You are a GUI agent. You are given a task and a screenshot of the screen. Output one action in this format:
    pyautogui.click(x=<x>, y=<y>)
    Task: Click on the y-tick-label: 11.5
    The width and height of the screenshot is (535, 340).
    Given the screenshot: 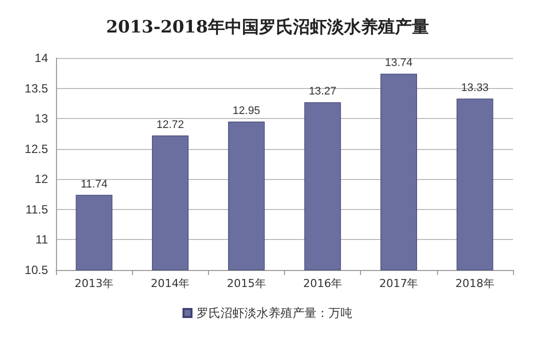 What is the action you would take?
    pyautogui.click(x=37, y=209)
    